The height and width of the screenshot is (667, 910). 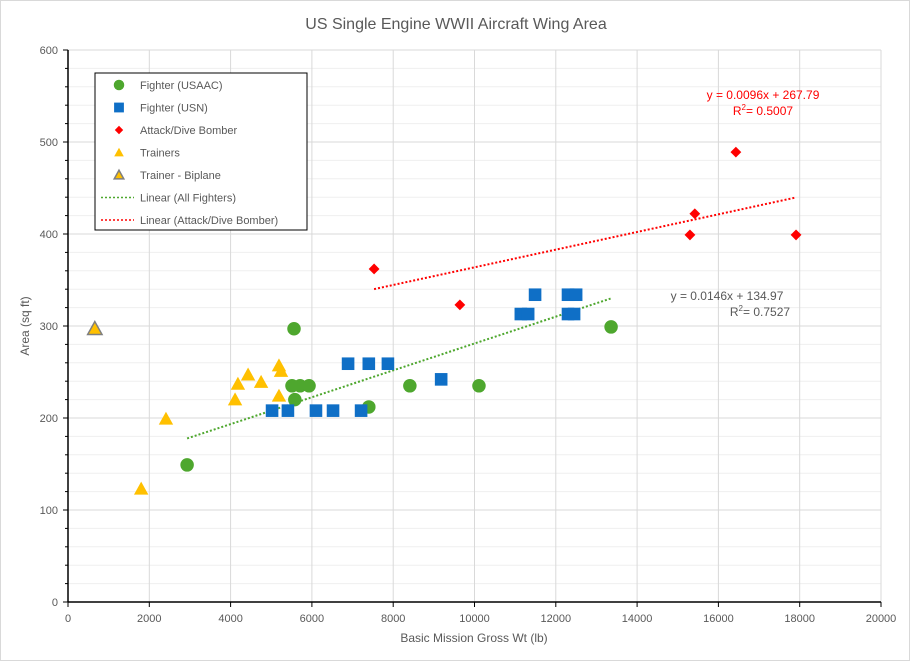 I want to click on y-axis-label: Area (sq ft), so click(x=25, y=325).